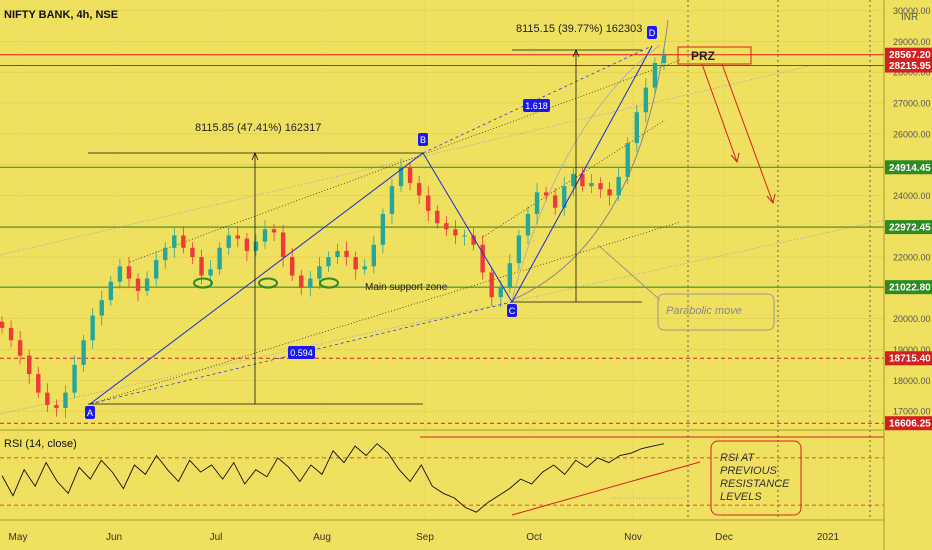 The image size is (932, 550). Describe the element at coordinates (828, 537) in the screenshot. I see `time-tick-label: 2021` at that location.